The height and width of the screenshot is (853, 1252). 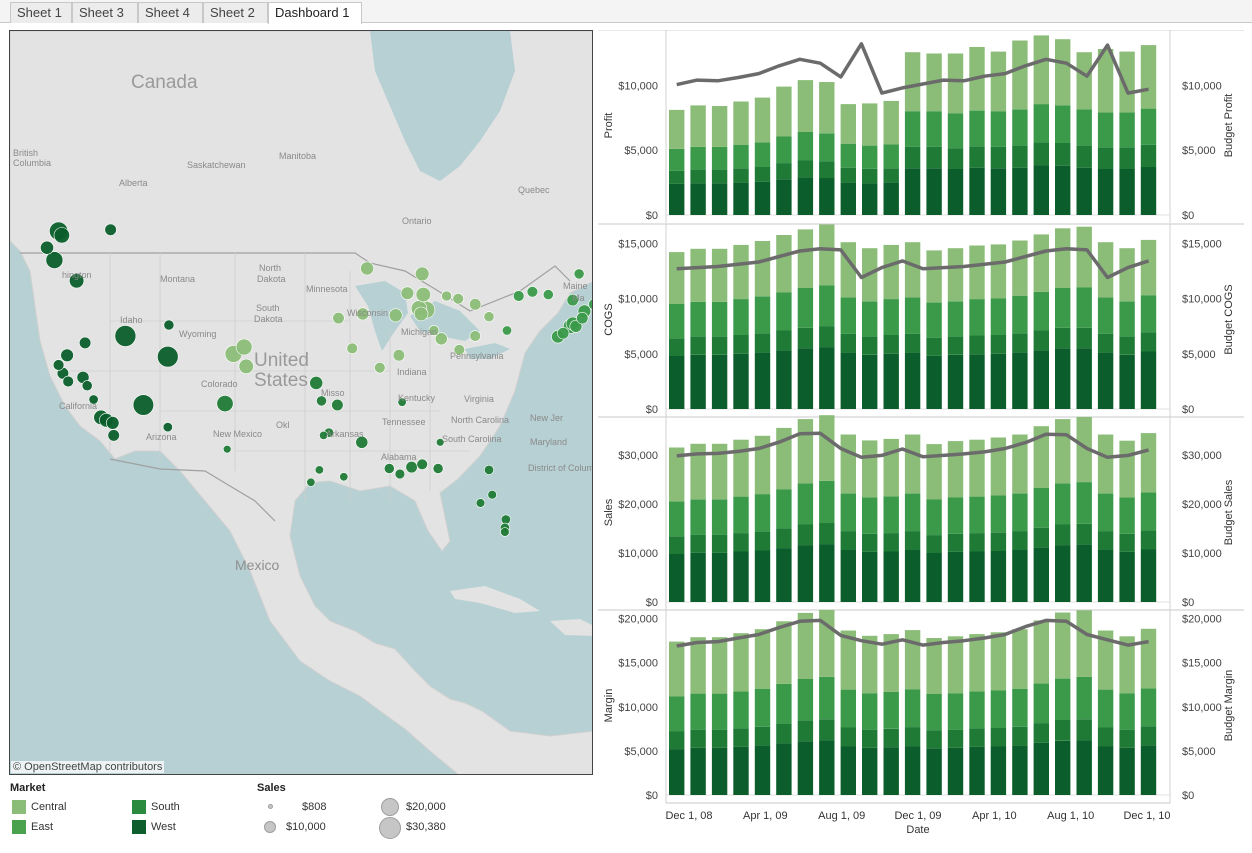 I want to click on legend-item-south: South, so click(x=156, y=807).